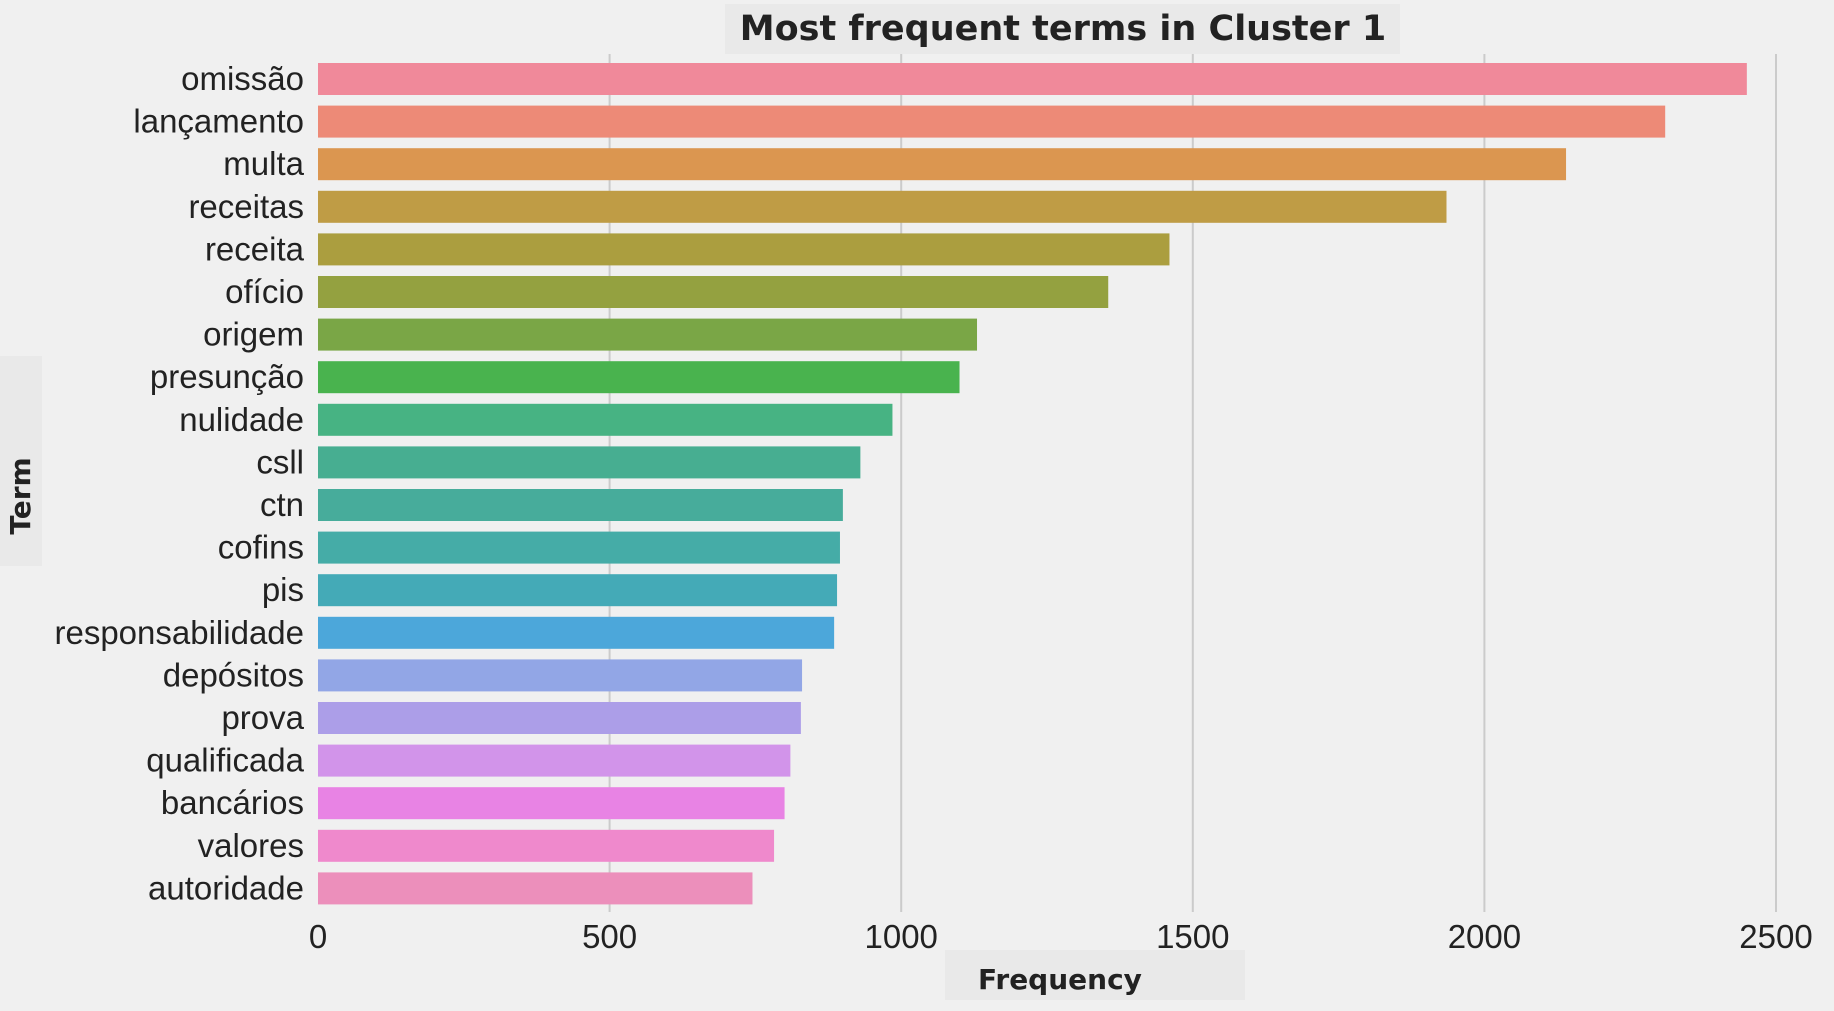  I want to click on category-label: receitas, so click(246, 206).